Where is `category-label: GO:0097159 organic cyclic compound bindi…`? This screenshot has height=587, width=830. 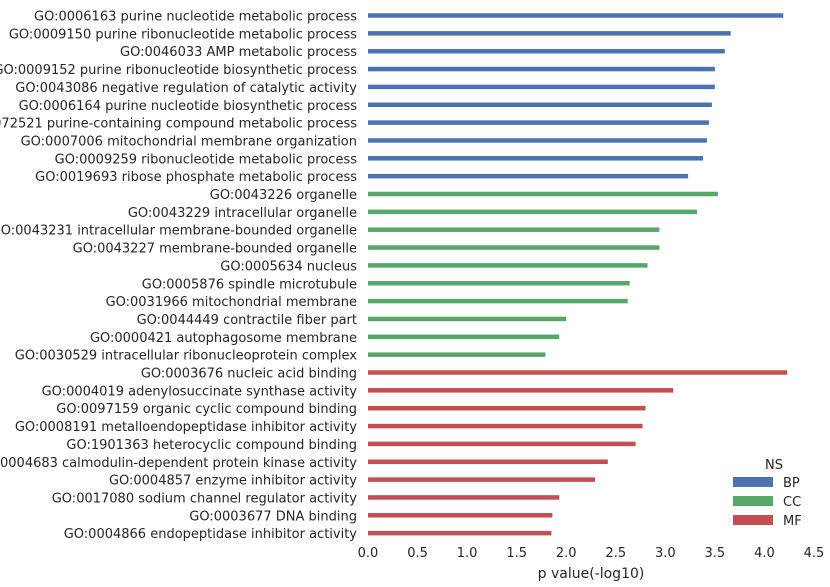 category-label: GO:0097159 organic cyclic compound bindi… is located at coordinates (206, 409).